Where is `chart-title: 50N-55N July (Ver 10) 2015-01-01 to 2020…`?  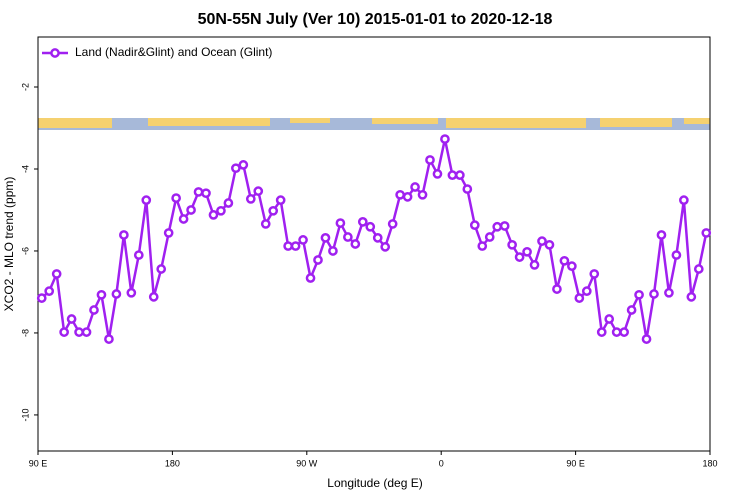
chart-title: 50N-55N July (Ver 10) 2015-01-01 to 2020… is located at coordinates (375, 19).